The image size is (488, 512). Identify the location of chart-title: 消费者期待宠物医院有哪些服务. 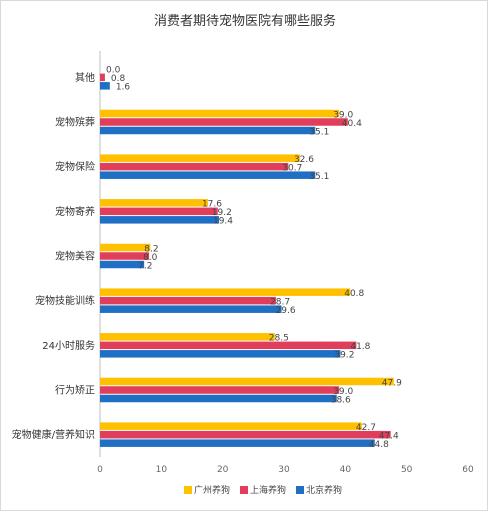
(245, 21).